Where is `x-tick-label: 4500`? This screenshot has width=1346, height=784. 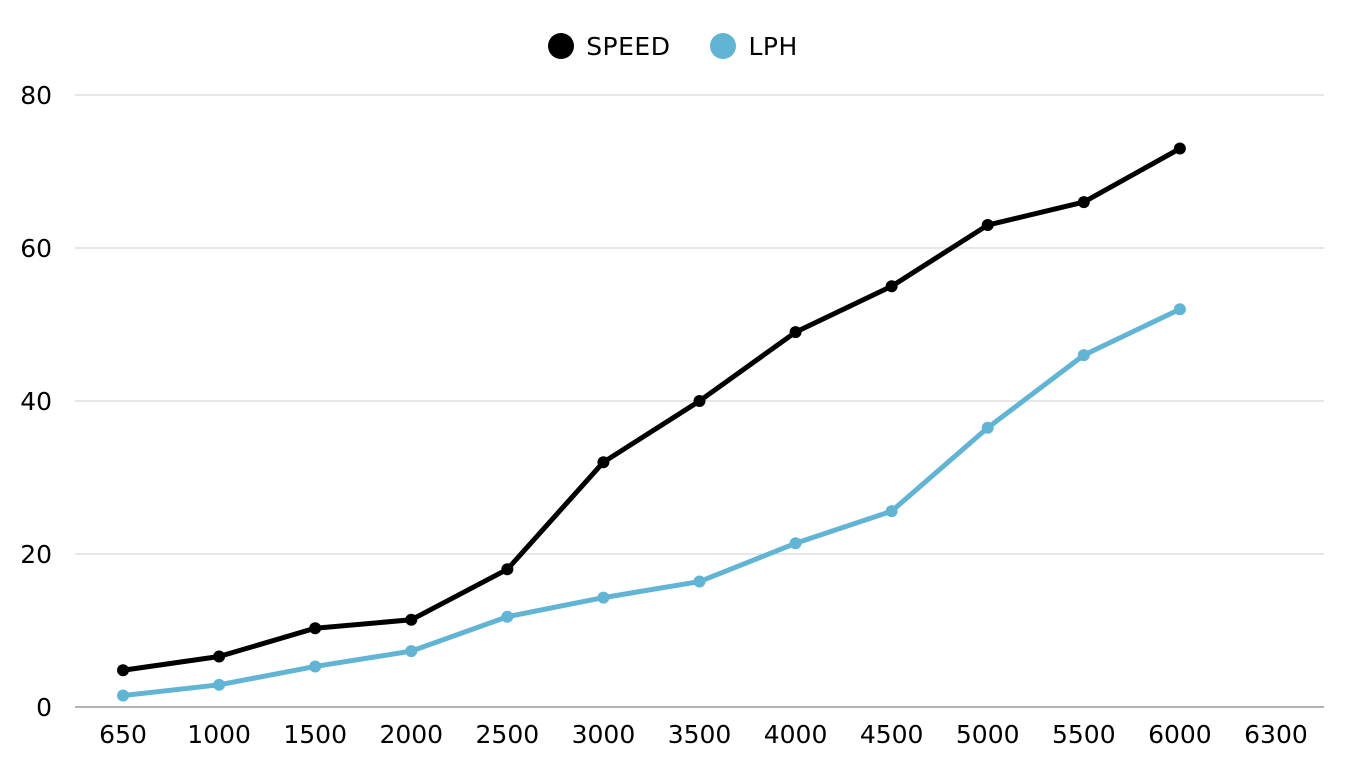
x-tick-label: 4500 is located at coordinates (892, 734).